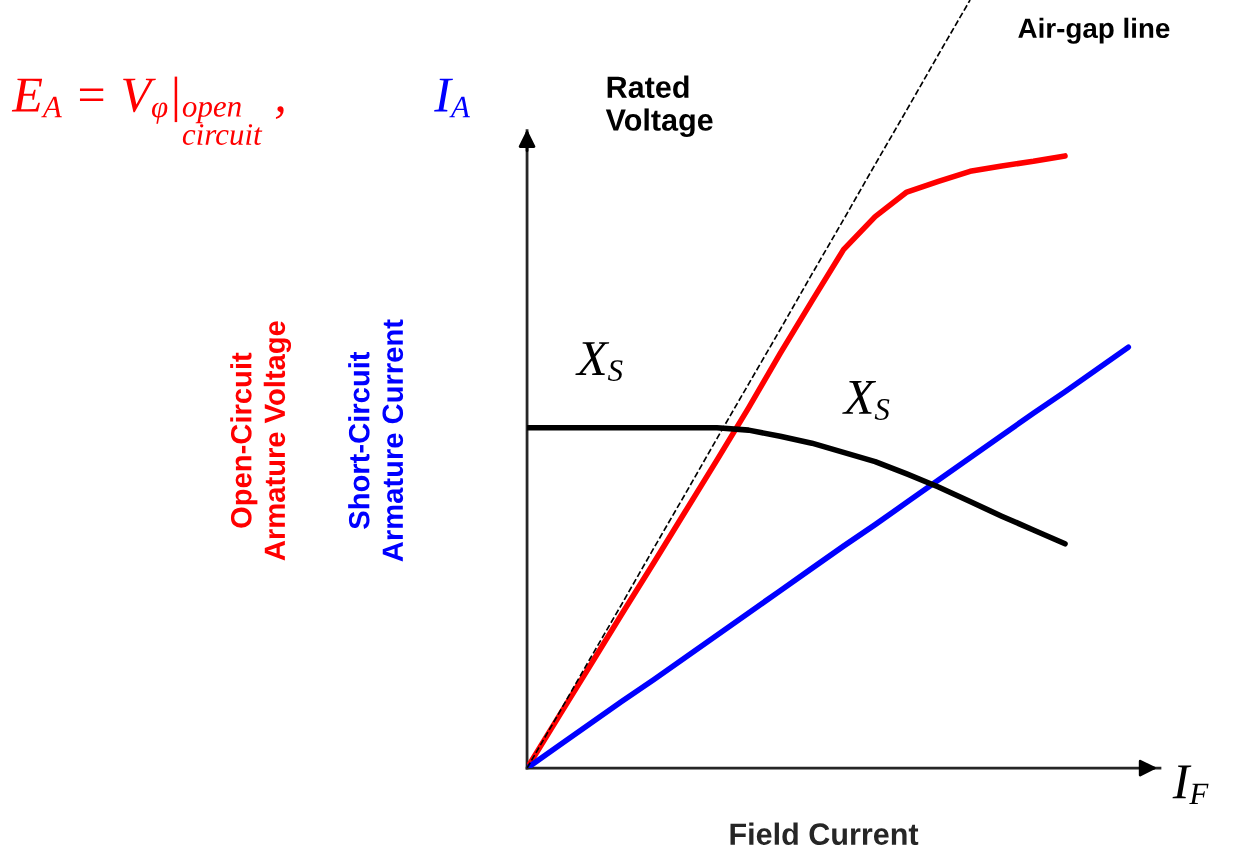 This screenshot has height=864, width=1241. Describe the element at coordinates (824, 833) in the screenshot. I see `x-axis-title: Field Current` at that location.